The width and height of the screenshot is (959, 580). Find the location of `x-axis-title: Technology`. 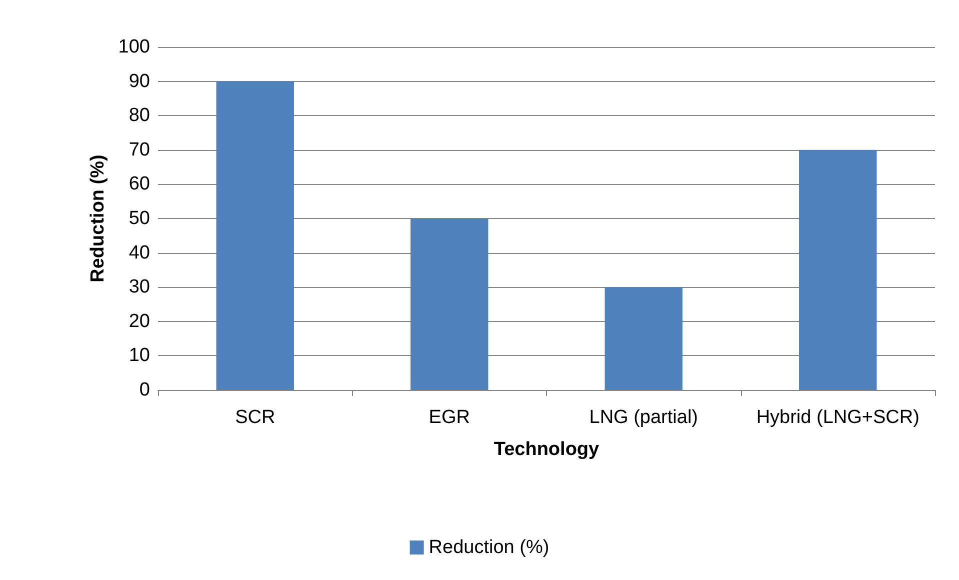

x-axis-title: Technology is located at coordinates (547, 449).